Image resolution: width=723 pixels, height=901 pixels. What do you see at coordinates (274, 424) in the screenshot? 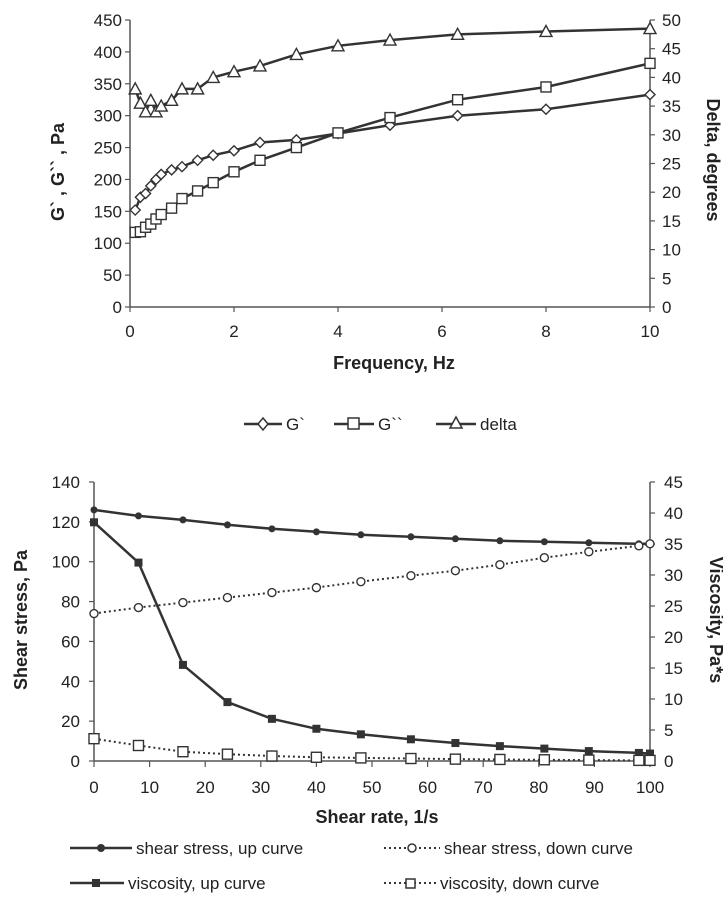
I see `legend-item-g-prime: G`` at bounding box center [274, 424].